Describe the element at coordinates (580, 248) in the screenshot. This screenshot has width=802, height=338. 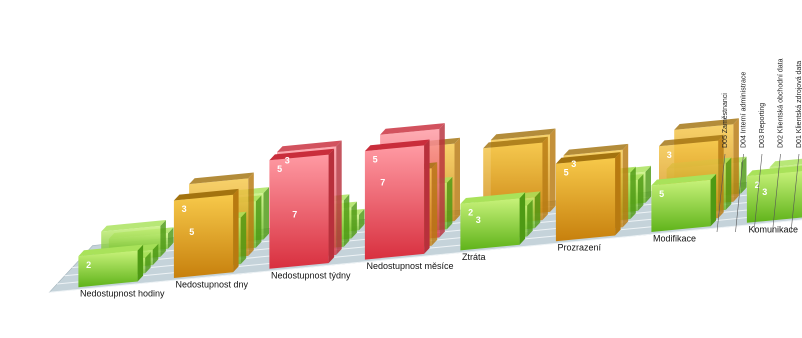
I see `category-label: Prozrazení` at that location.